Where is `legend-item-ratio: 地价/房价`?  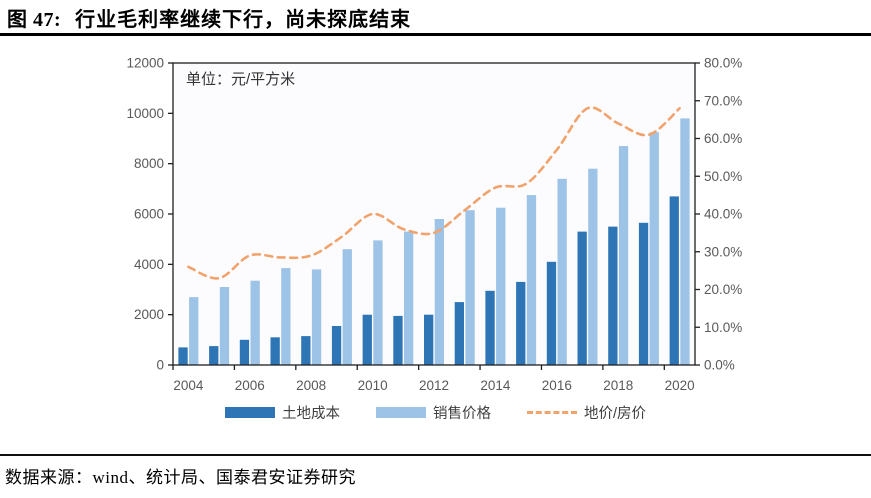
legend-item-ratio: 地价/房价 is located at coordinates (586, 412).